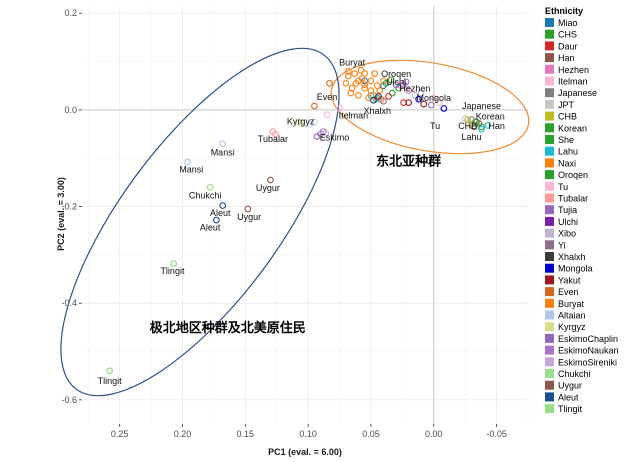 The width and height of the screenshot is (634, 462). What do you see at coordinates (588, 351) in the screenshot?
I see `legend-label-eskimonaukan: EskimoNaukan` at bounding box center [588, 351].